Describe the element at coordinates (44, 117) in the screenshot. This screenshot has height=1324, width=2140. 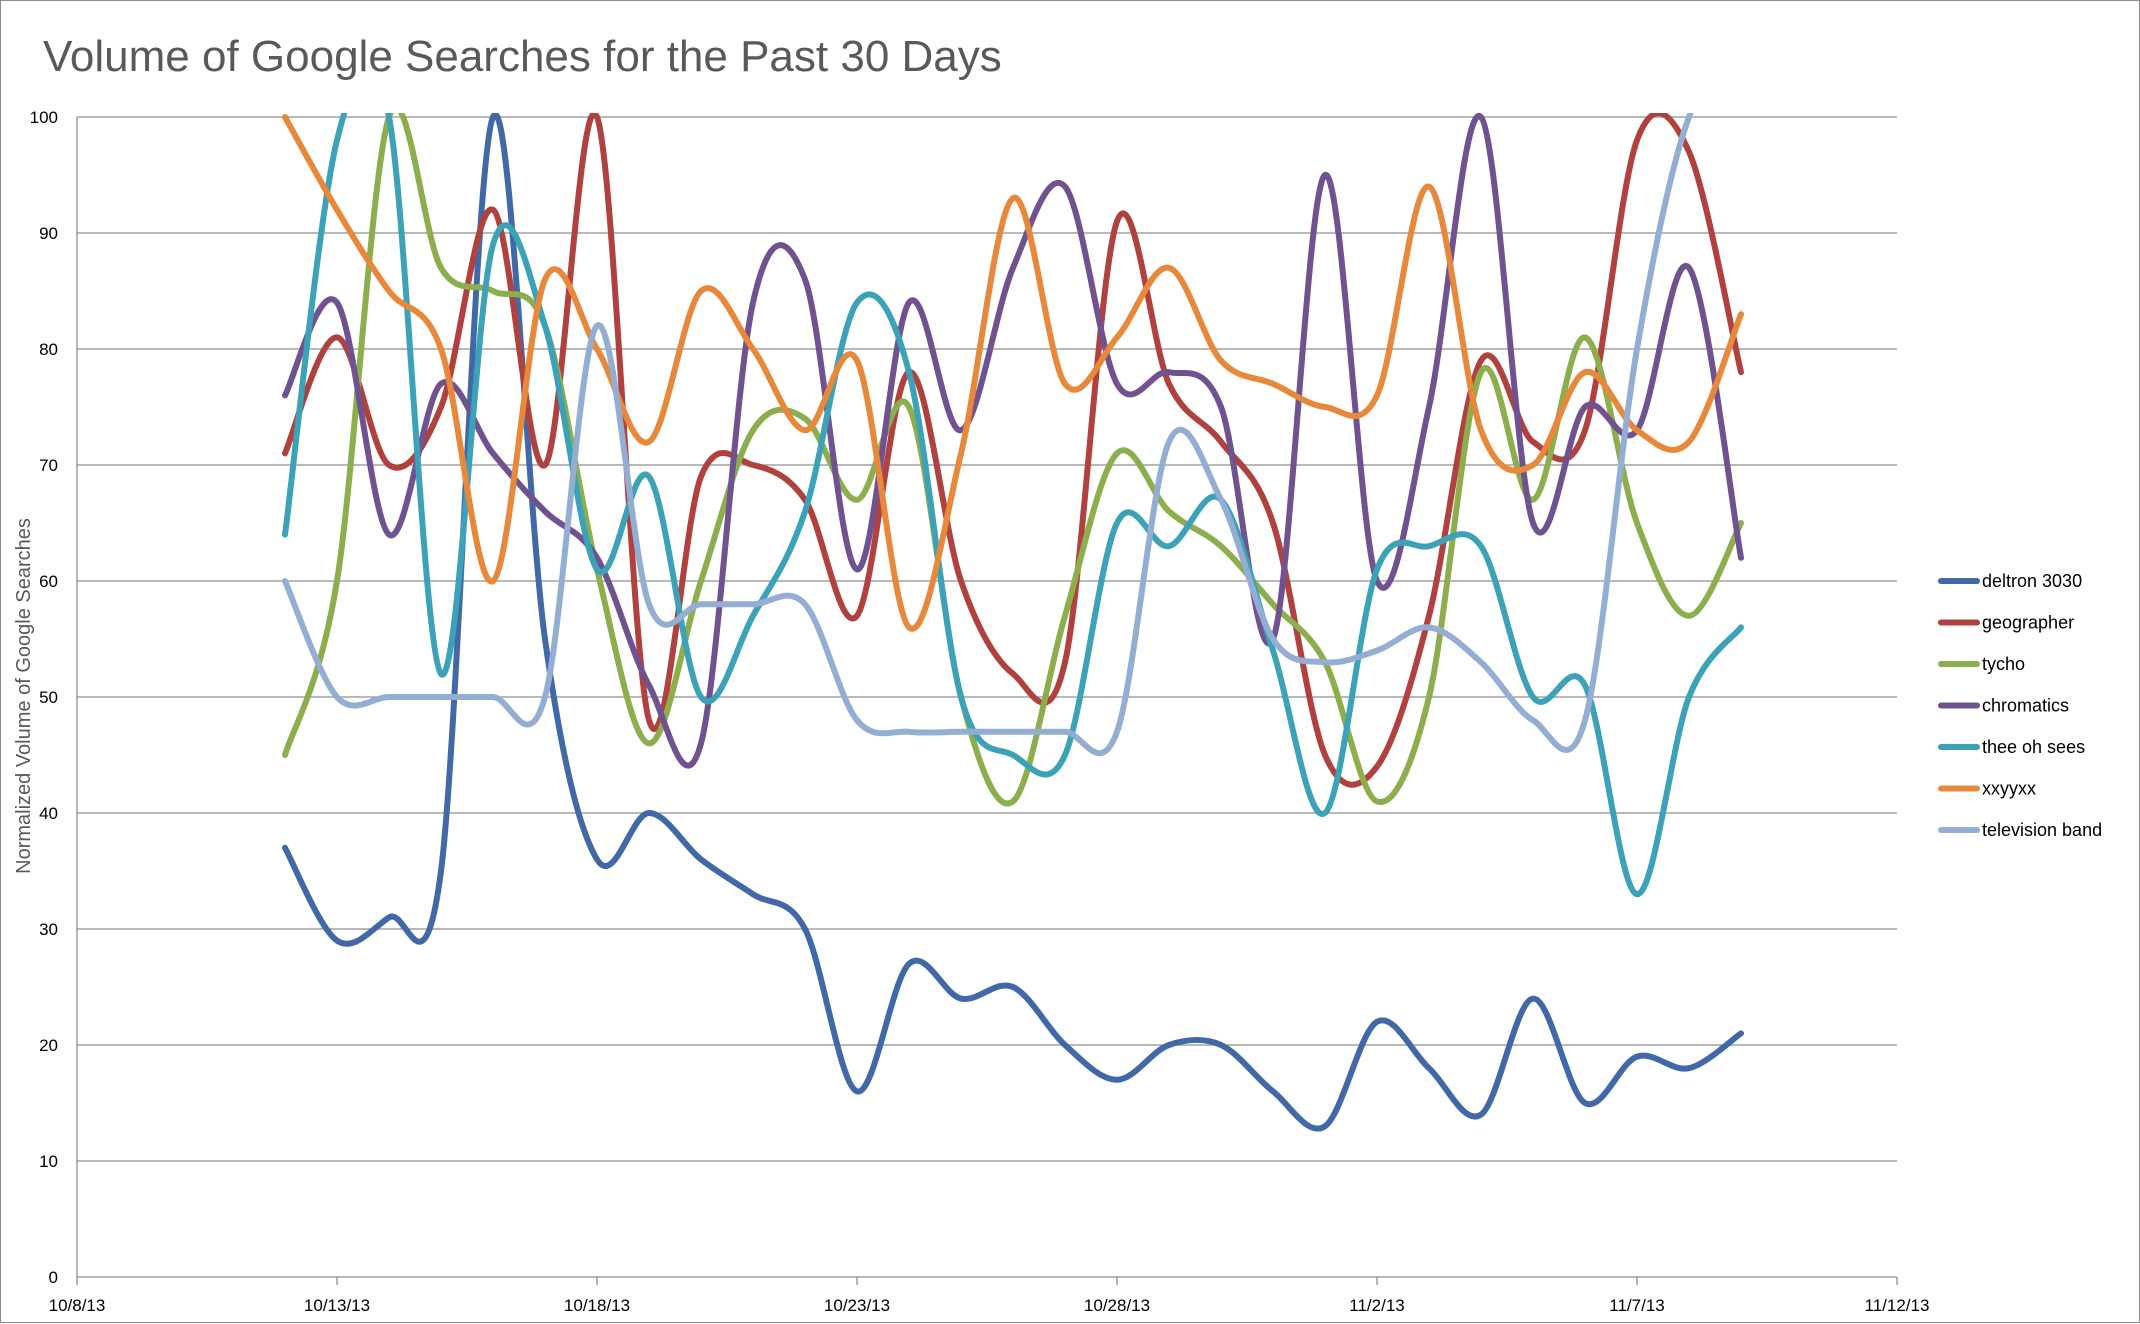
I see `y-tick-label: 100` at that location.